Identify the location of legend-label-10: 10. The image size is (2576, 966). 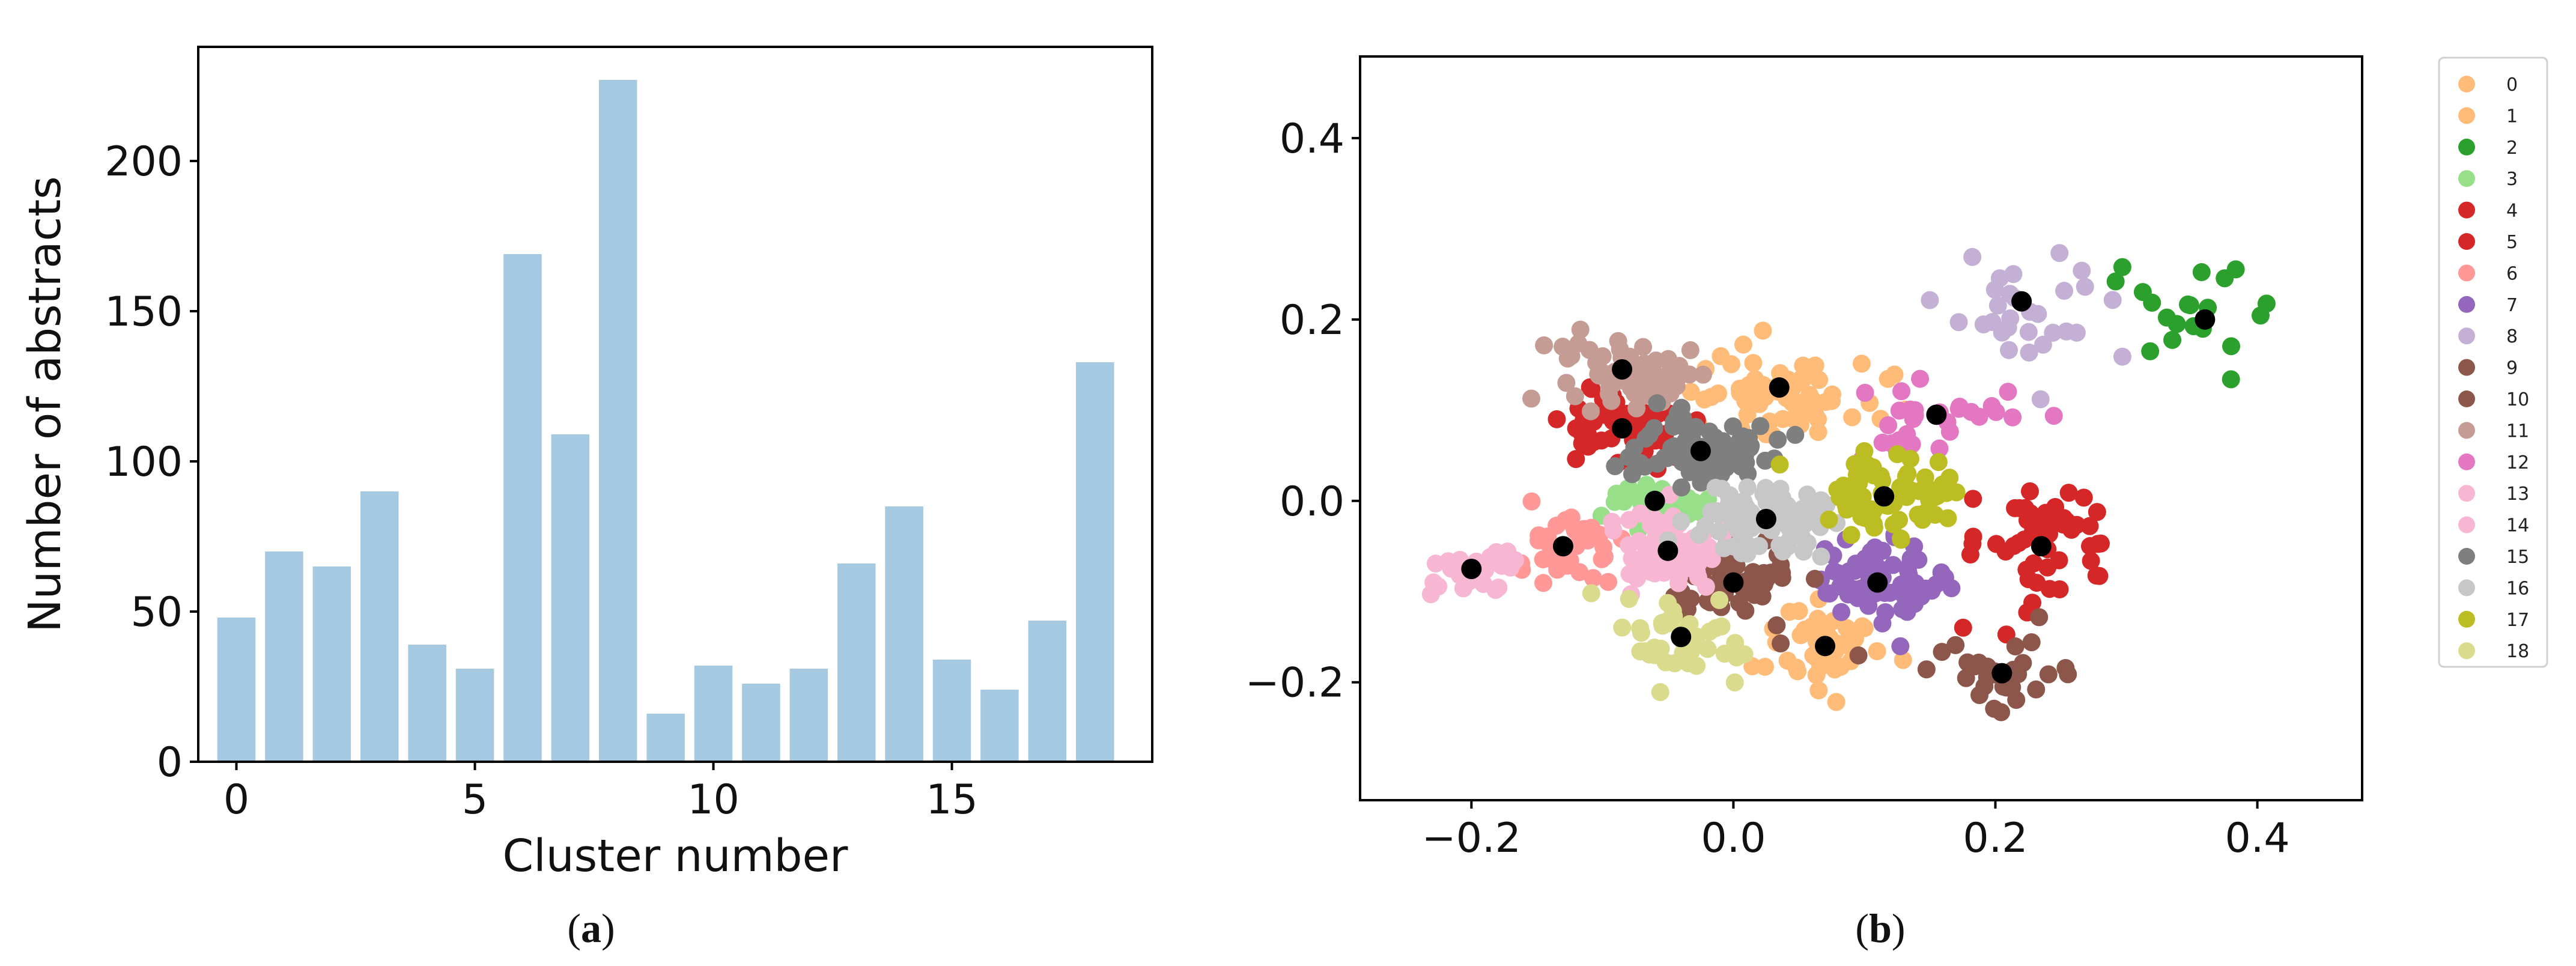
(2518, 399).